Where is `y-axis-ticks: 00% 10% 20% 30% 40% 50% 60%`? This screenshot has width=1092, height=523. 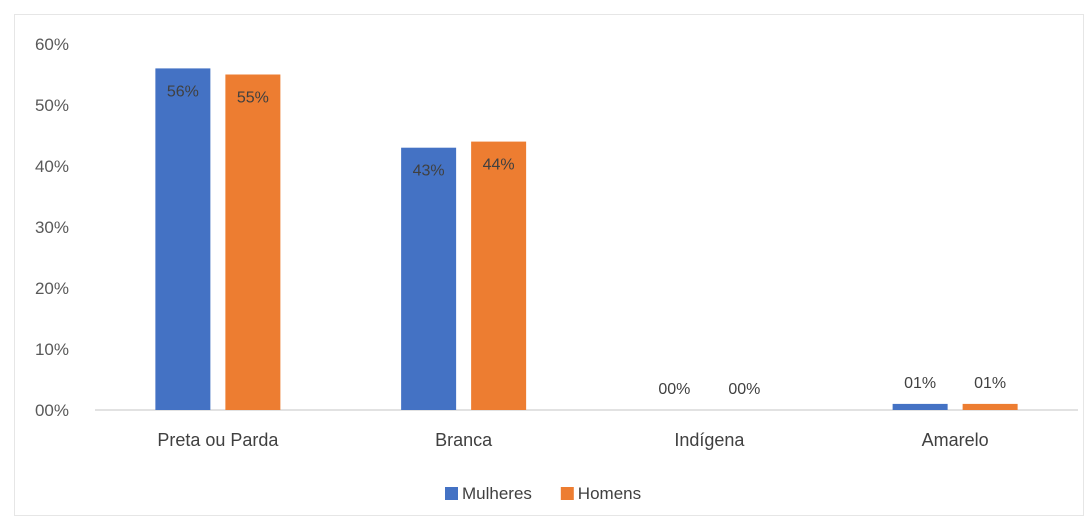 y-axis-ticks: 00% 10% 20% 30% 40% 50% 60% is located at coordinates (52, 227).